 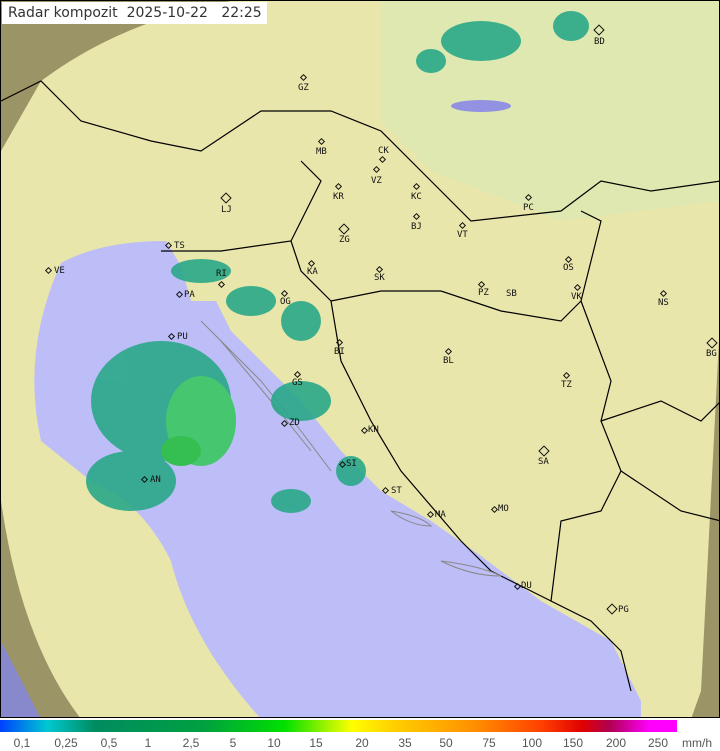 What do you see at coordinates (373, 430) in the screenshot?
I see `city-label: KN` at bounding box center [373, 430].